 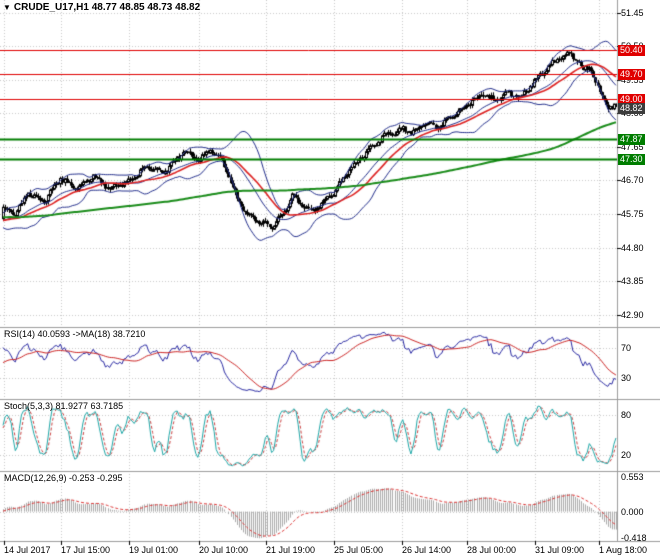 I want to click on chart-symbol-label: CRUDE_U17,H1, so click(x=51, y=7).